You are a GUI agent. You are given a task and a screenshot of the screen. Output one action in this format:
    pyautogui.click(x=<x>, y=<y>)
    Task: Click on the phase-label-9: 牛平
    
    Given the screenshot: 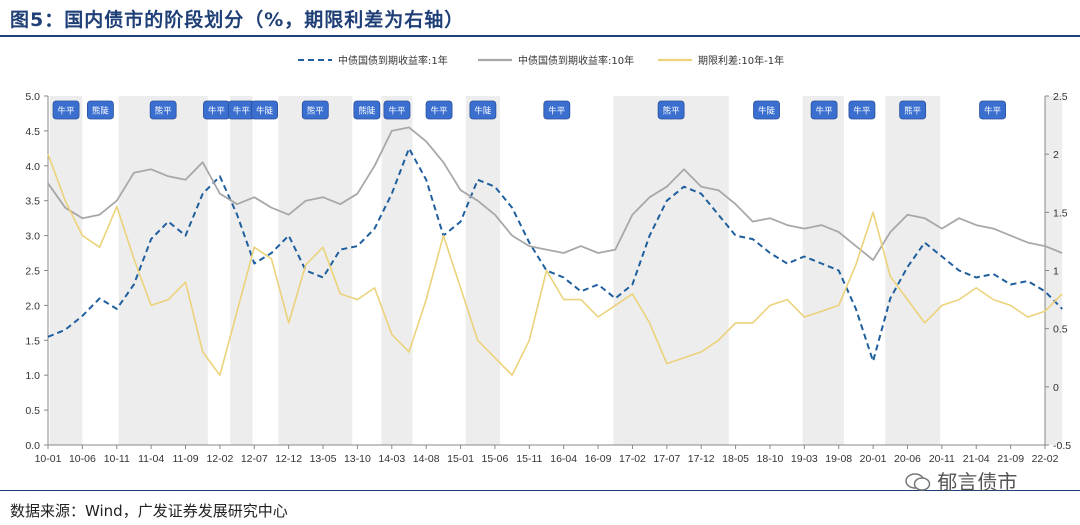 What is the action you would take?
    pyautogui.click(x=440, y=111)
    